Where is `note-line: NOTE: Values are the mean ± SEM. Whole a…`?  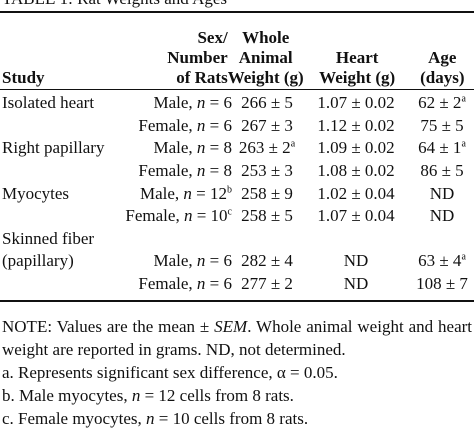
note-line: NOTE: Values are the mean ± SEM. Whole a… is located at coordinates (237, 338).